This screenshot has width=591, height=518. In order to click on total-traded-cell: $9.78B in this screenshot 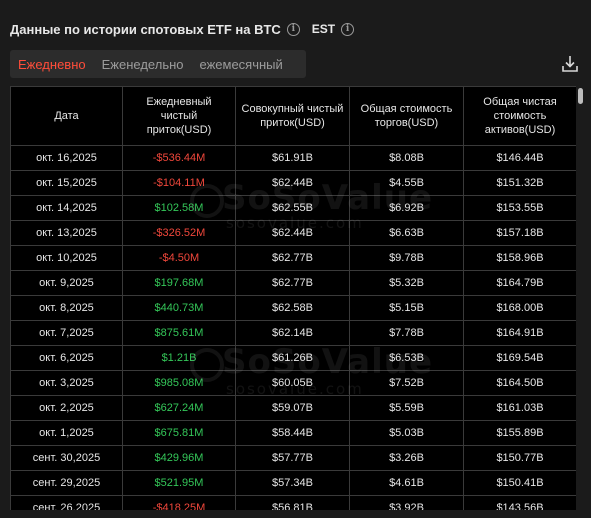, I will do `click(406, 258)`.